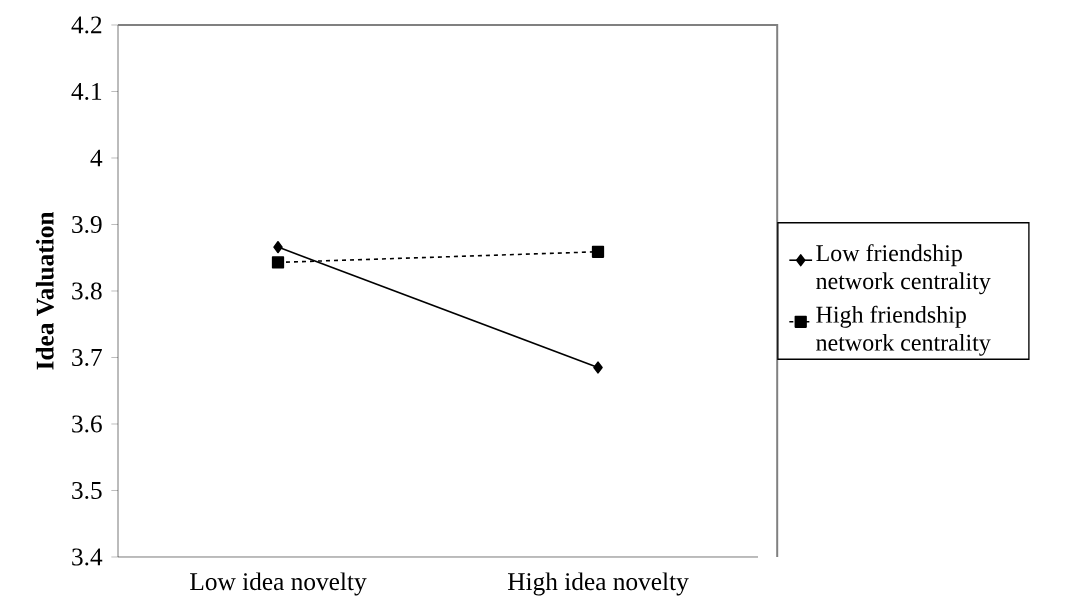  I want to click on y-tick-label: 4.1, so click(86, 92).